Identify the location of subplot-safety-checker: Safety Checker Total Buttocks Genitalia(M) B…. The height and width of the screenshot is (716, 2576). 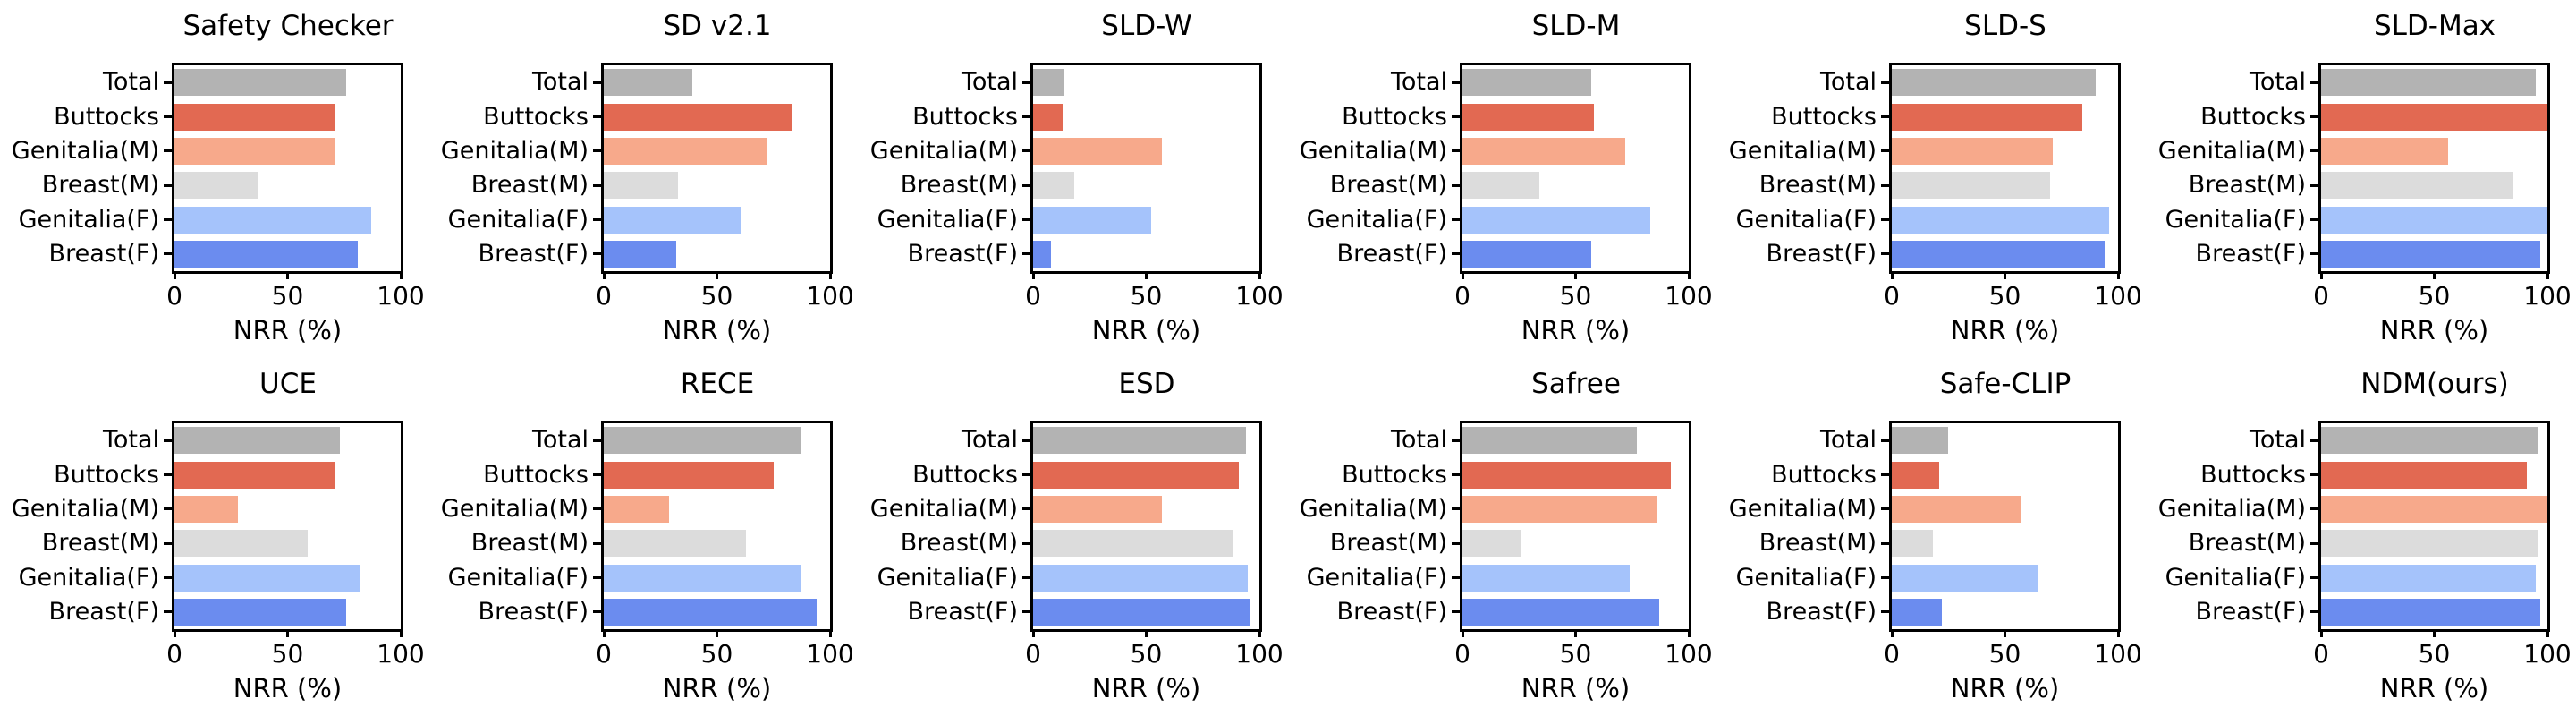
(214, 179).